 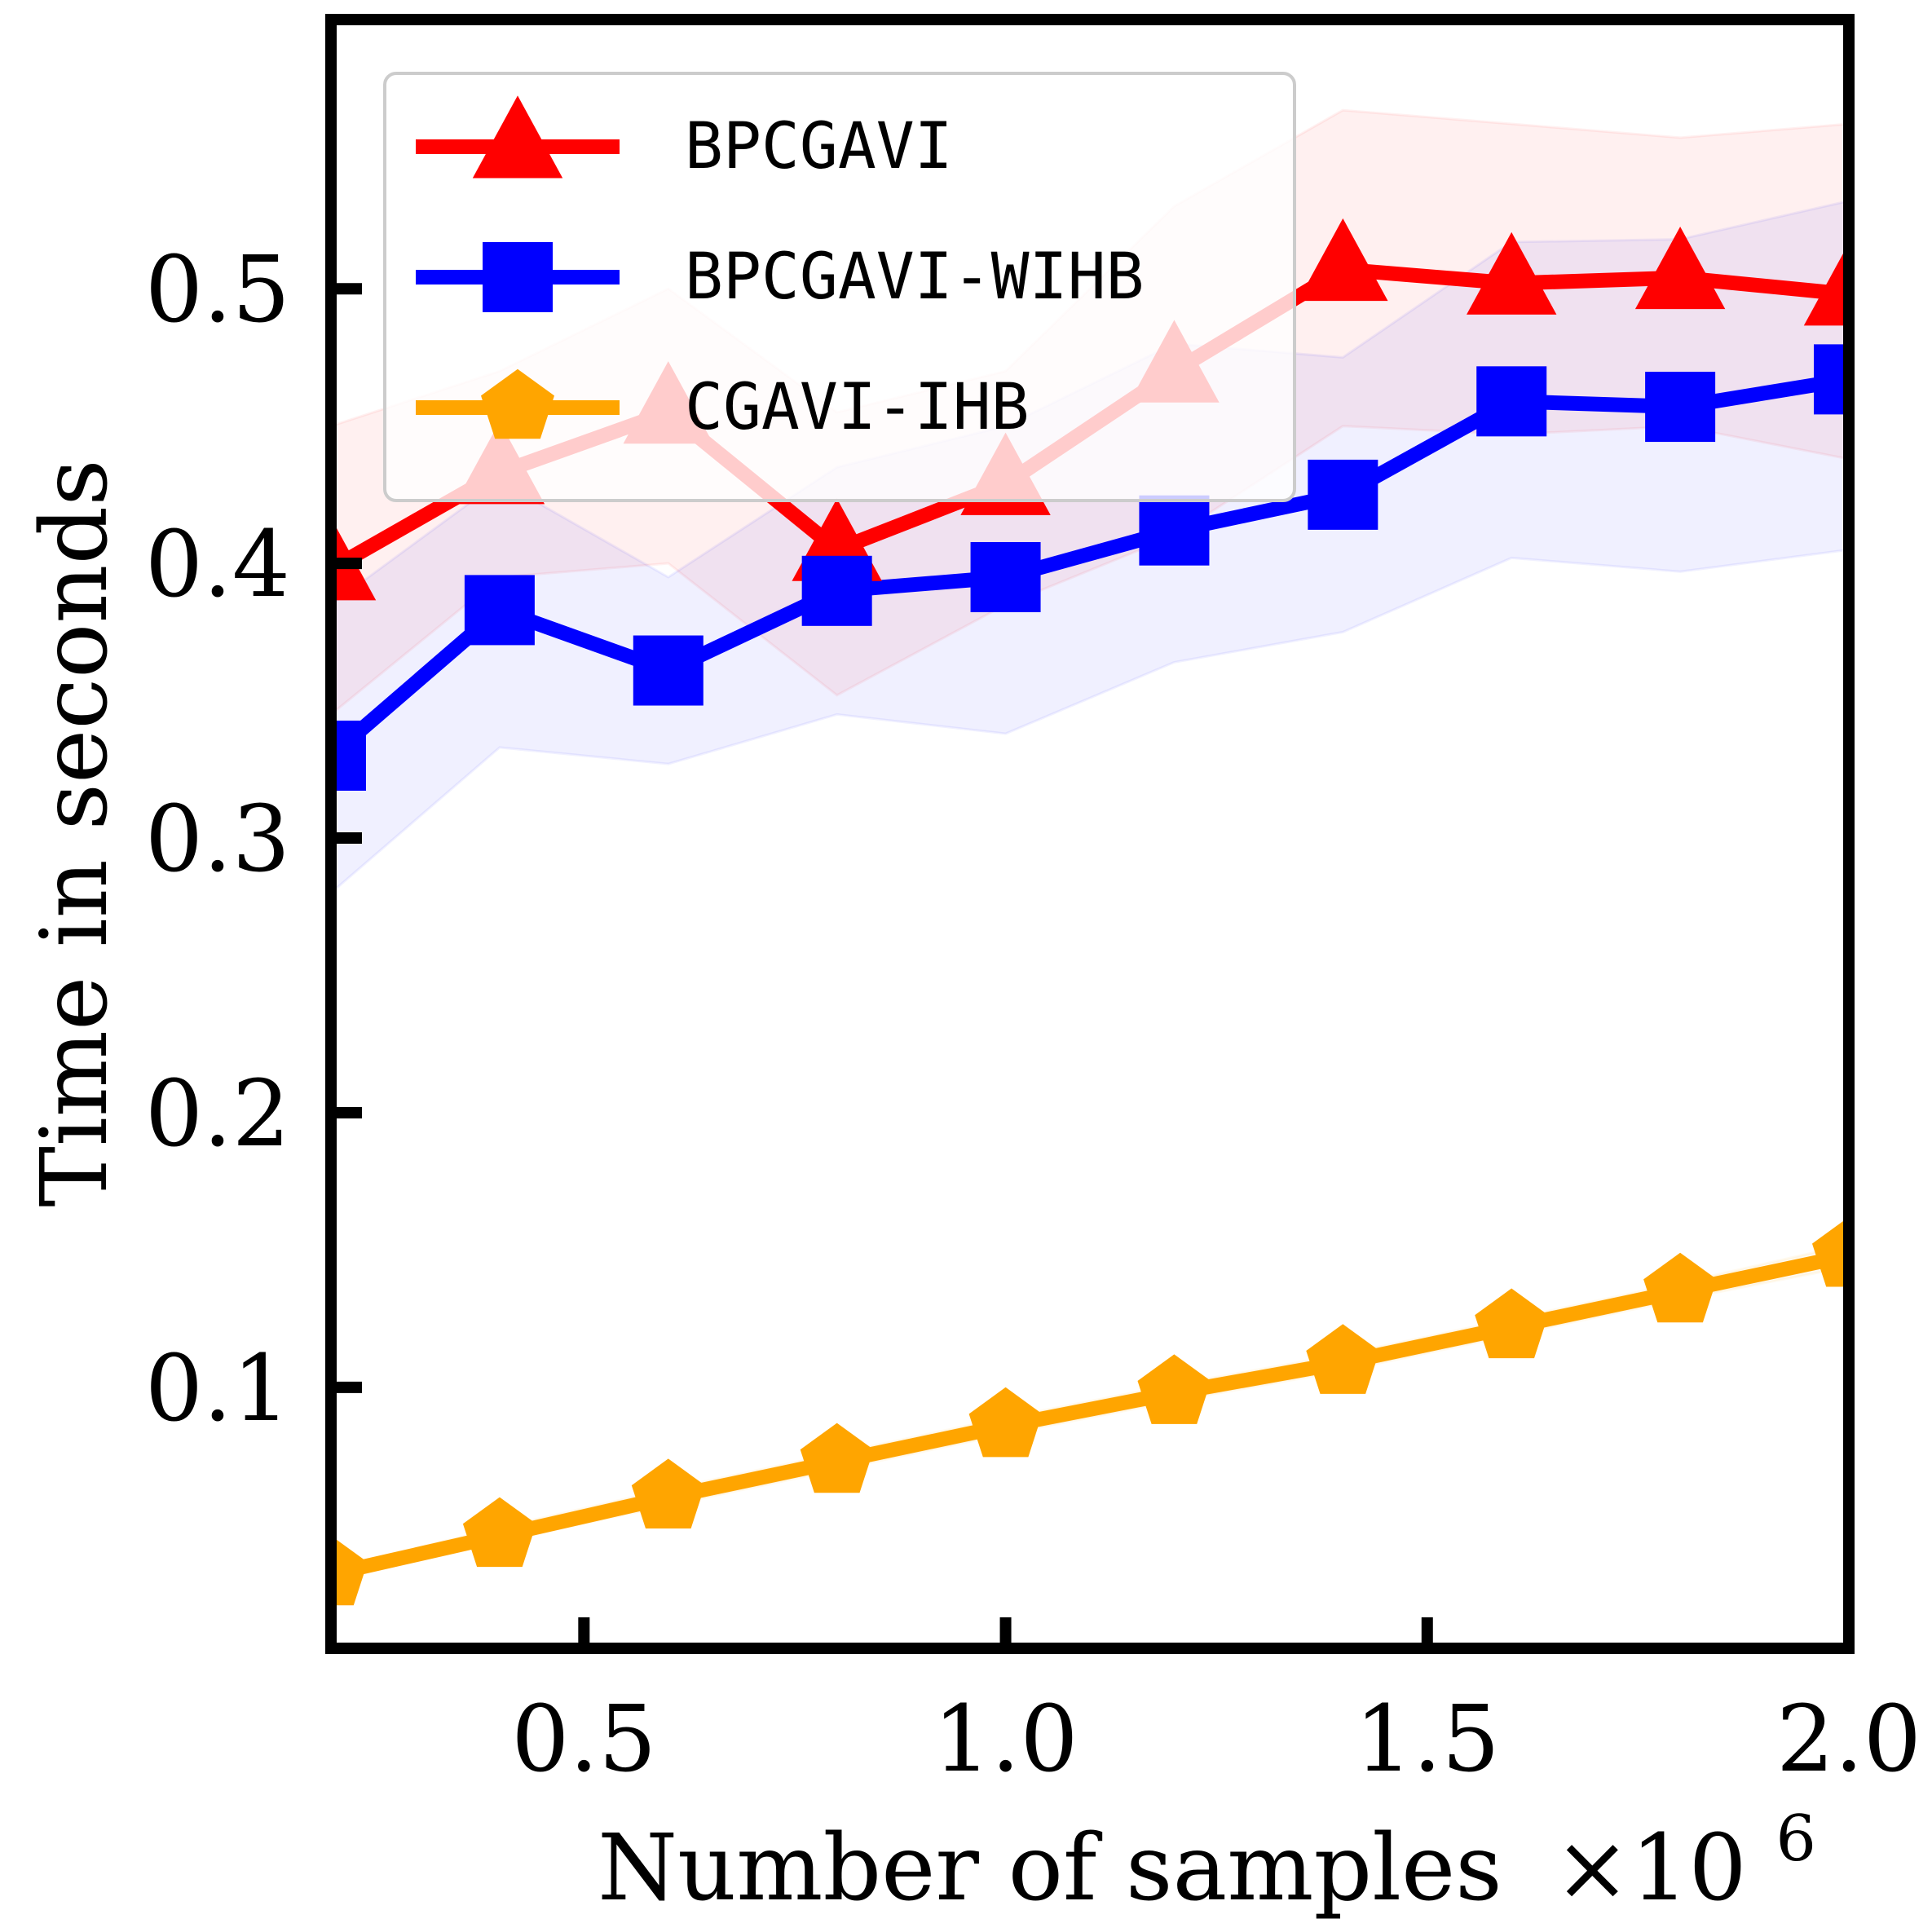 I want to click on x-axis-label: Number of samples ×10 6, so click(x=1207, y=1861).